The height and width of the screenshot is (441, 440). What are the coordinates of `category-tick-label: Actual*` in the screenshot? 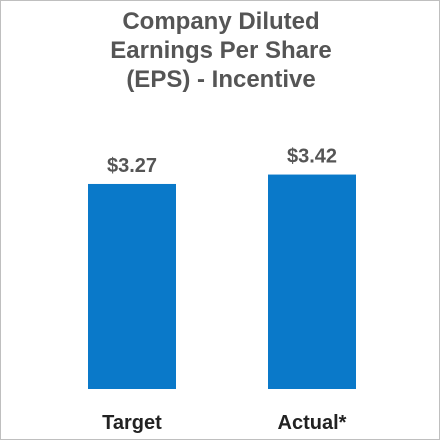 It's located at (312, 423).